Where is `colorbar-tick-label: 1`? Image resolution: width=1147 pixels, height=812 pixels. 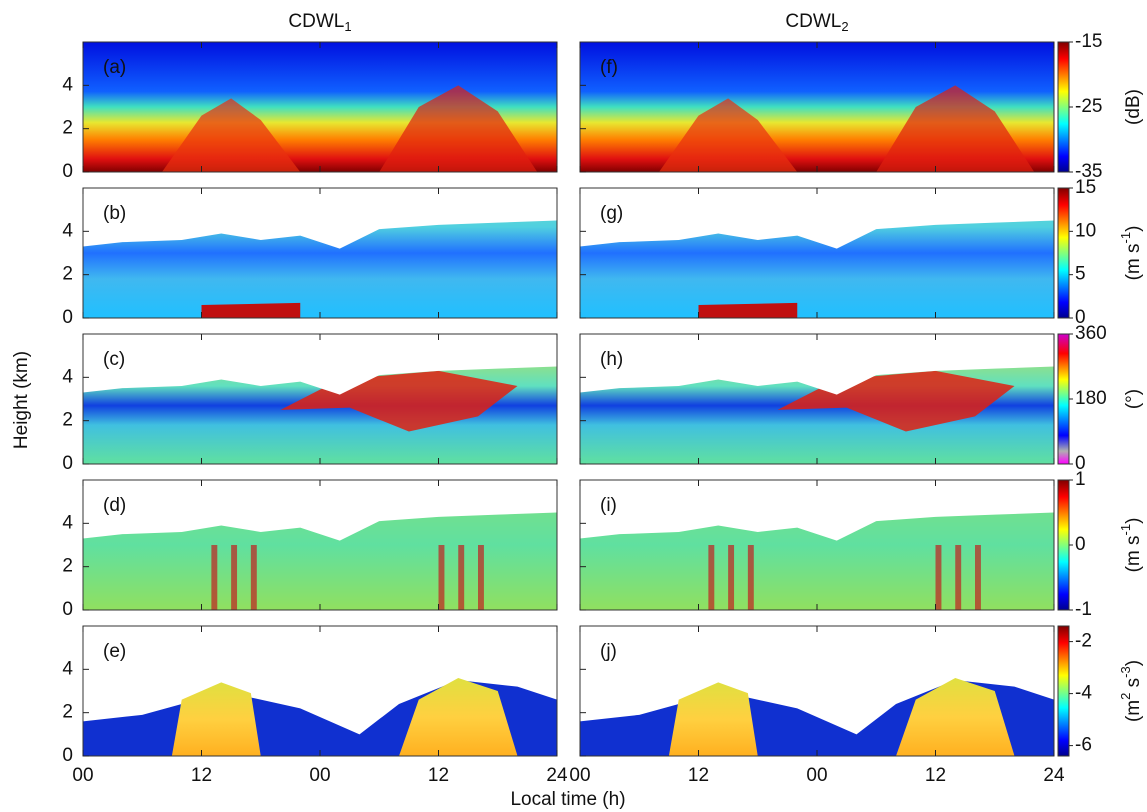 colorbar-tick-label: 1 is located at coordinates (1080, 479).